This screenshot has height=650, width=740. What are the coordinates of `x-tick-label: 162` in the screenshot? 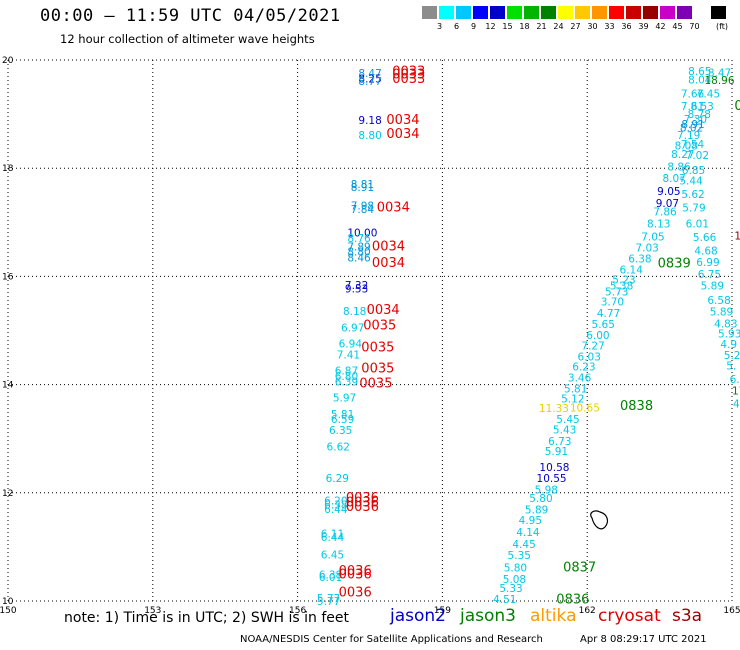 It's located at (587, 611).